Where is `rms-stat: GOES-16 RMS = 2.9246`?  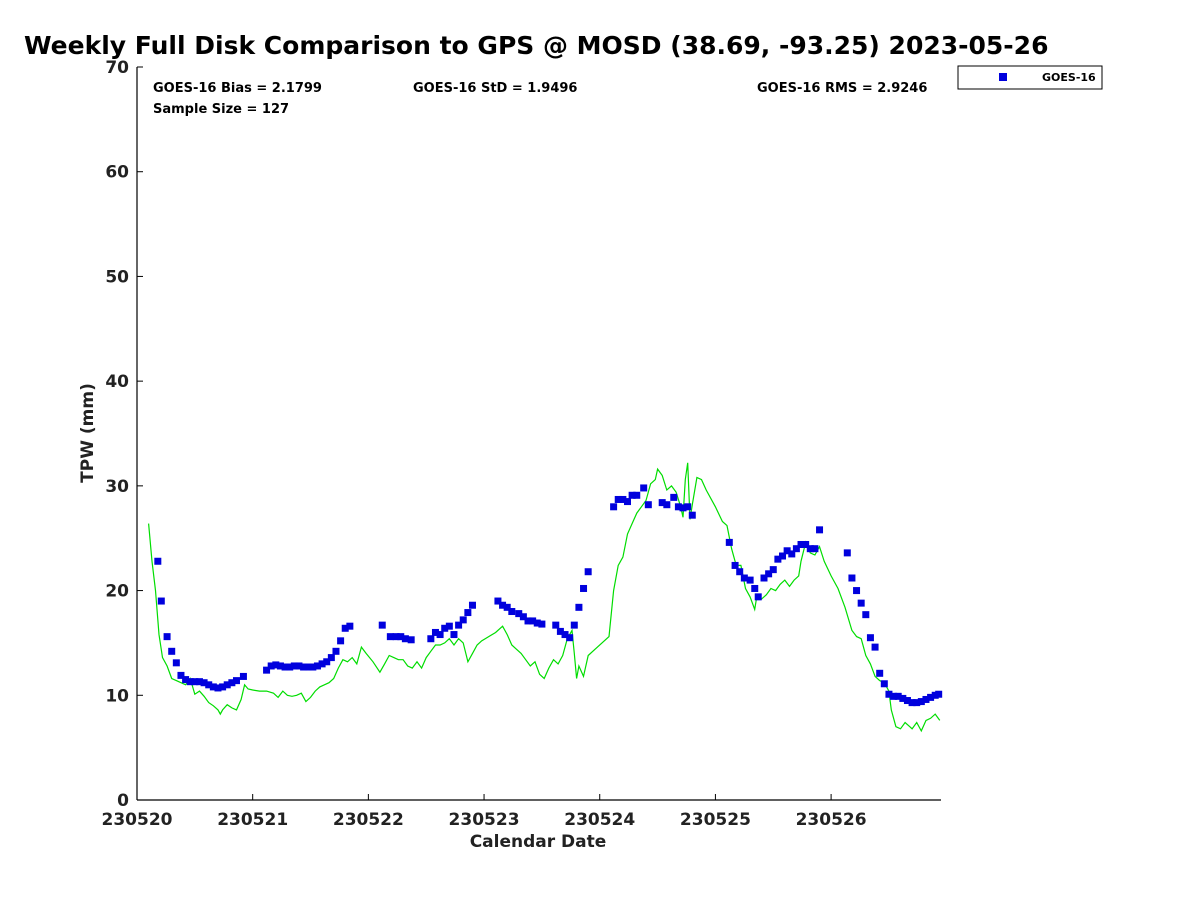
rms-stat: GOES-16 RMS = 2.9246 is located at coordinates (842, 88).